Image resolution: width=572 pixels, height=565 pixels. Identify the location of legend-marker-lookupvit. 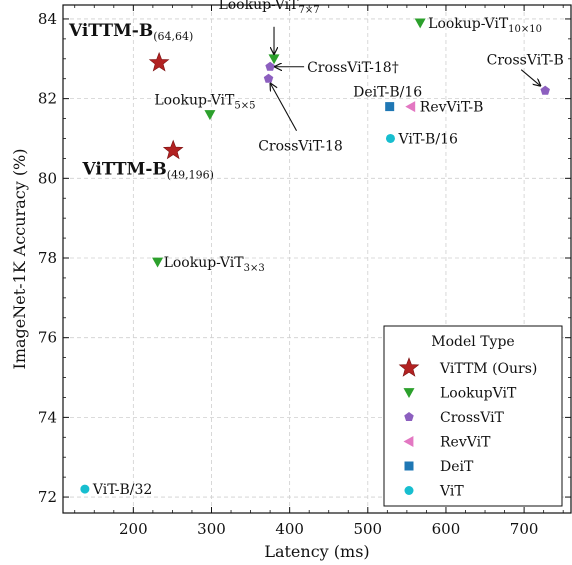
(409, 393).